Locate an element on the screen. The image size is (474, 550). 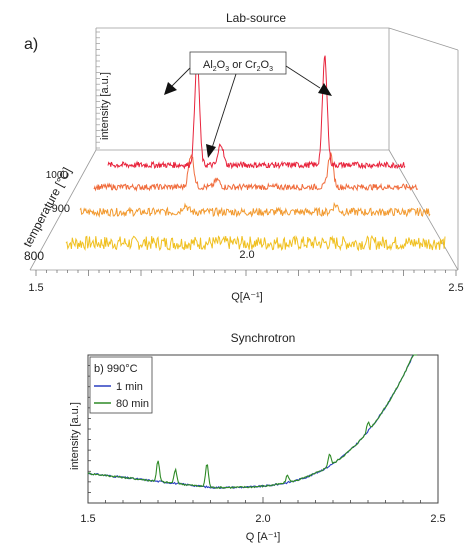
x-tick-label-a-3: 2.5 is located at coordinates (455, 288).